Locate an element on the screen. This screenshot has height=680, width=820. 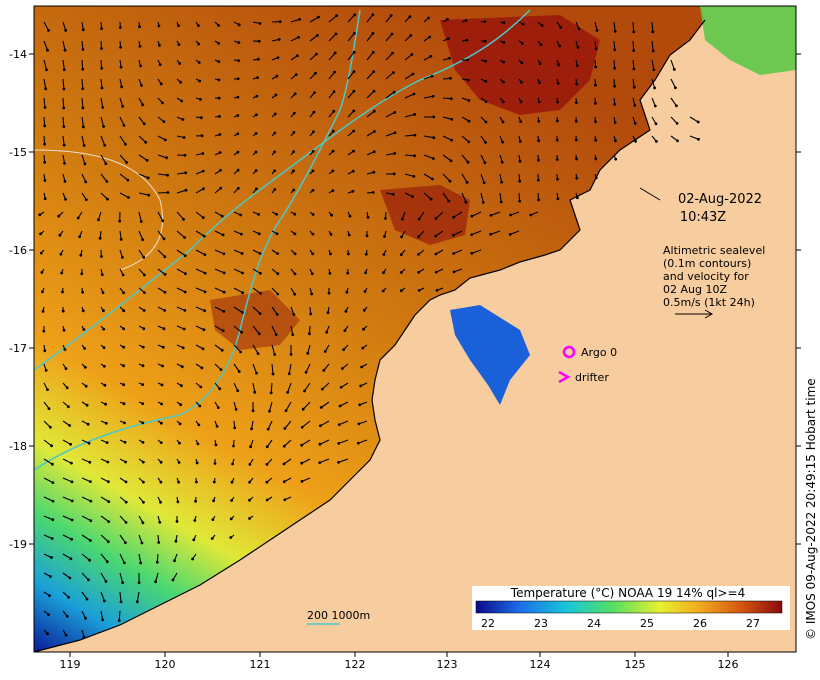
lon-tick-label: 126 is located at coordinates (728, 664).